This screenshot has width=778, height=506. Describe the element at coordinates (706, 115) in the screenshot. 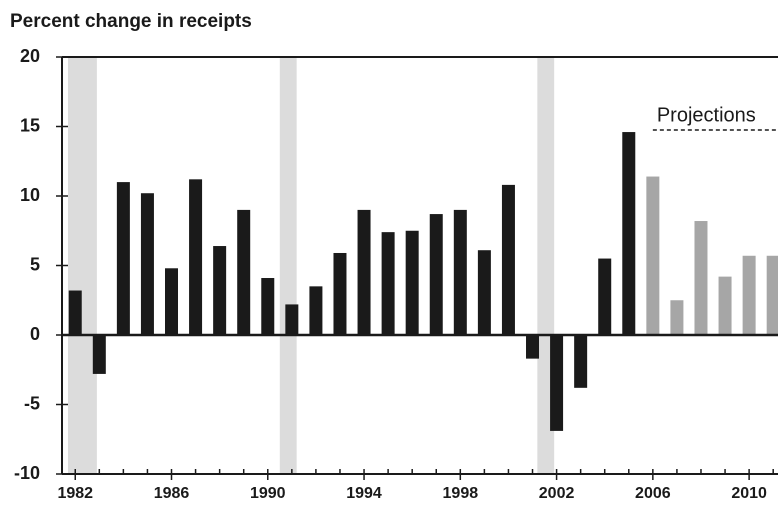

I see `projections-label: Projections` at that location.